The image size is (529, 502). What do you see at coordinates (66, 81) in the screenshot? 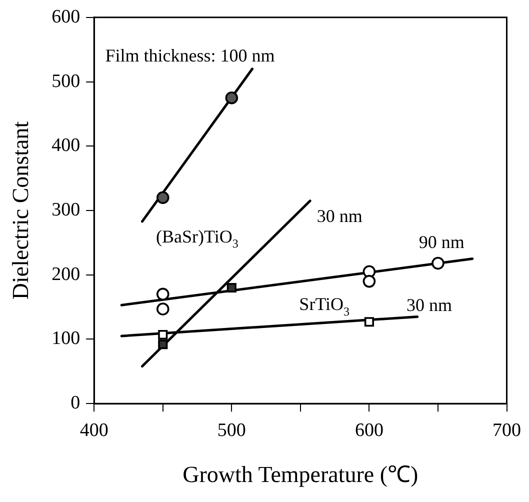
I see `y-tick-label: 500` at bounding box center [66, 81].